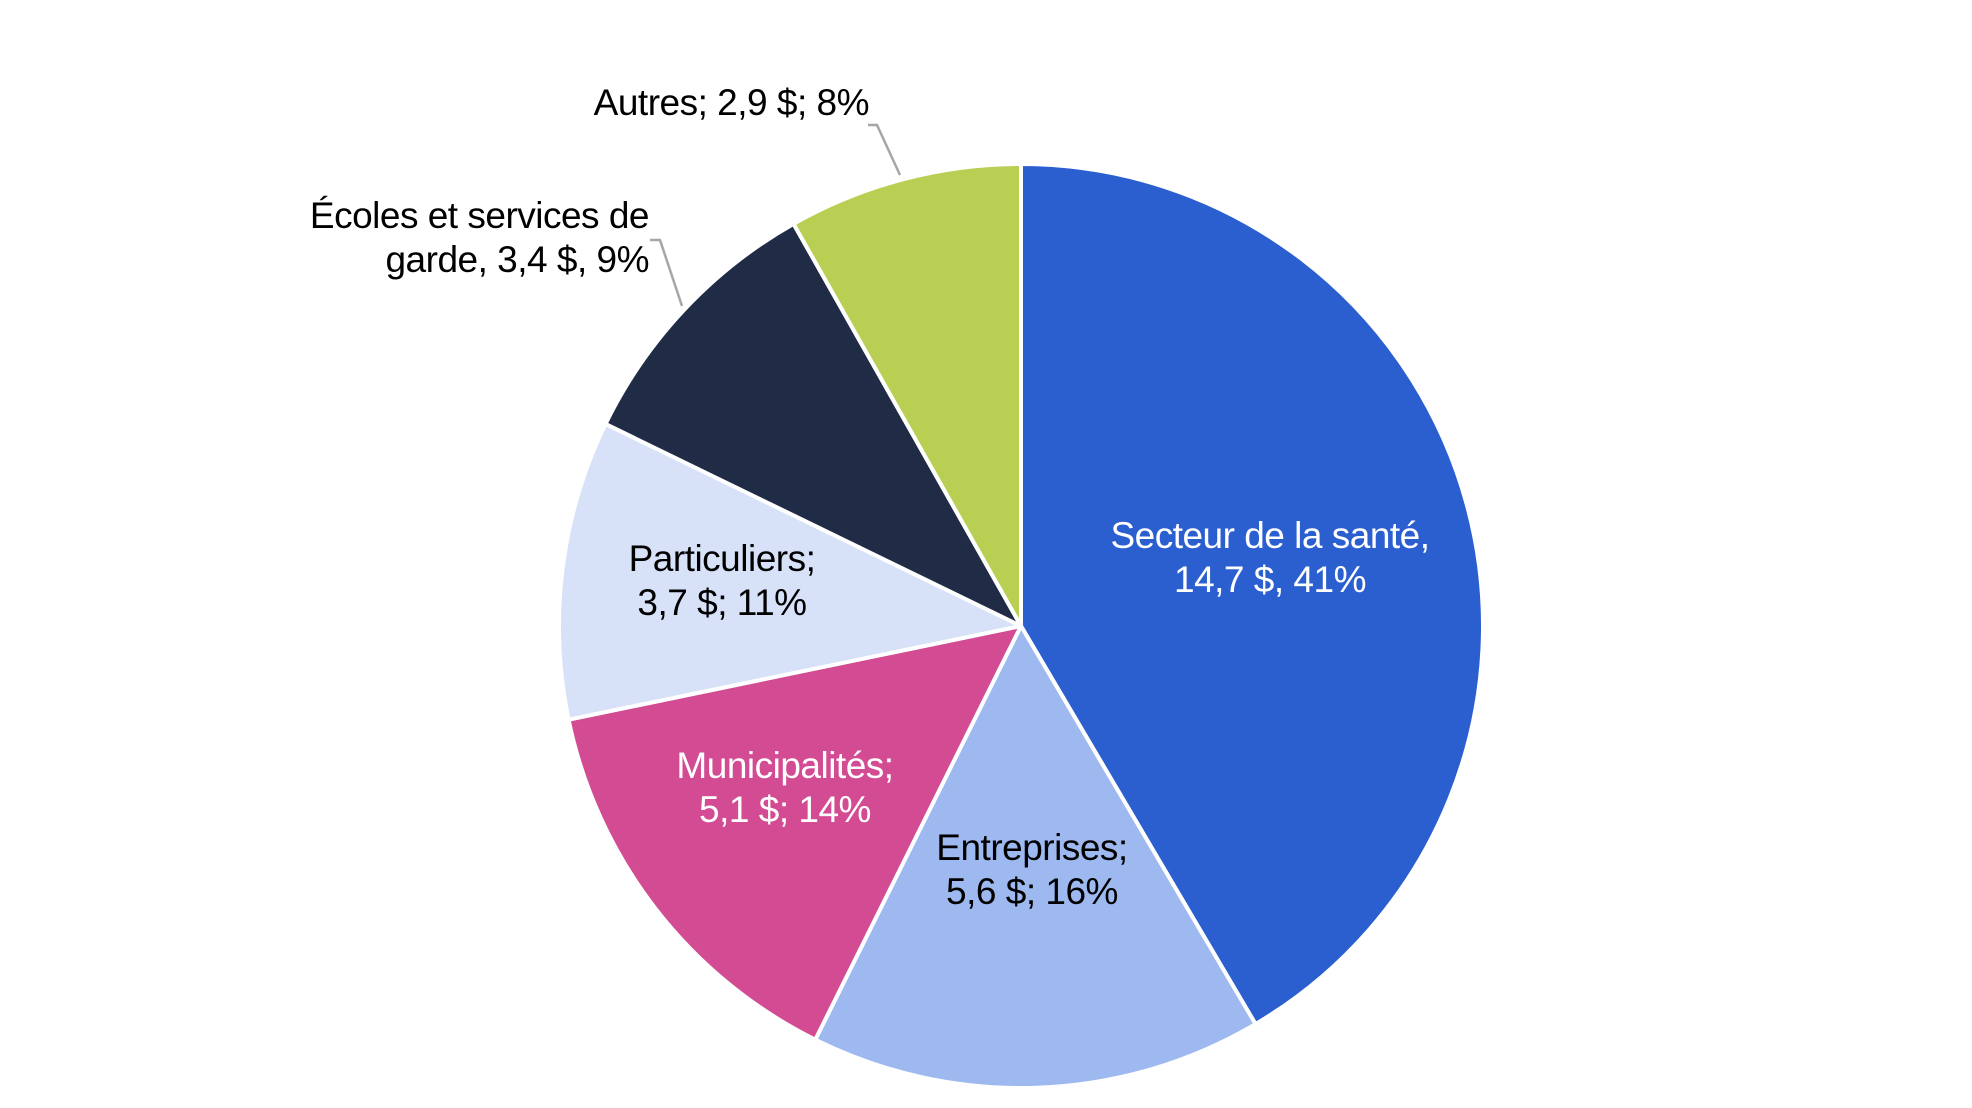 This screenshot has height=1108, width=1972. What do you see at coordinates (1269, 557) in the screenshot?
I see `slice-label-1: Secteur de la santé, 14,7 $, 41%` at bounding box center [1269, 557].